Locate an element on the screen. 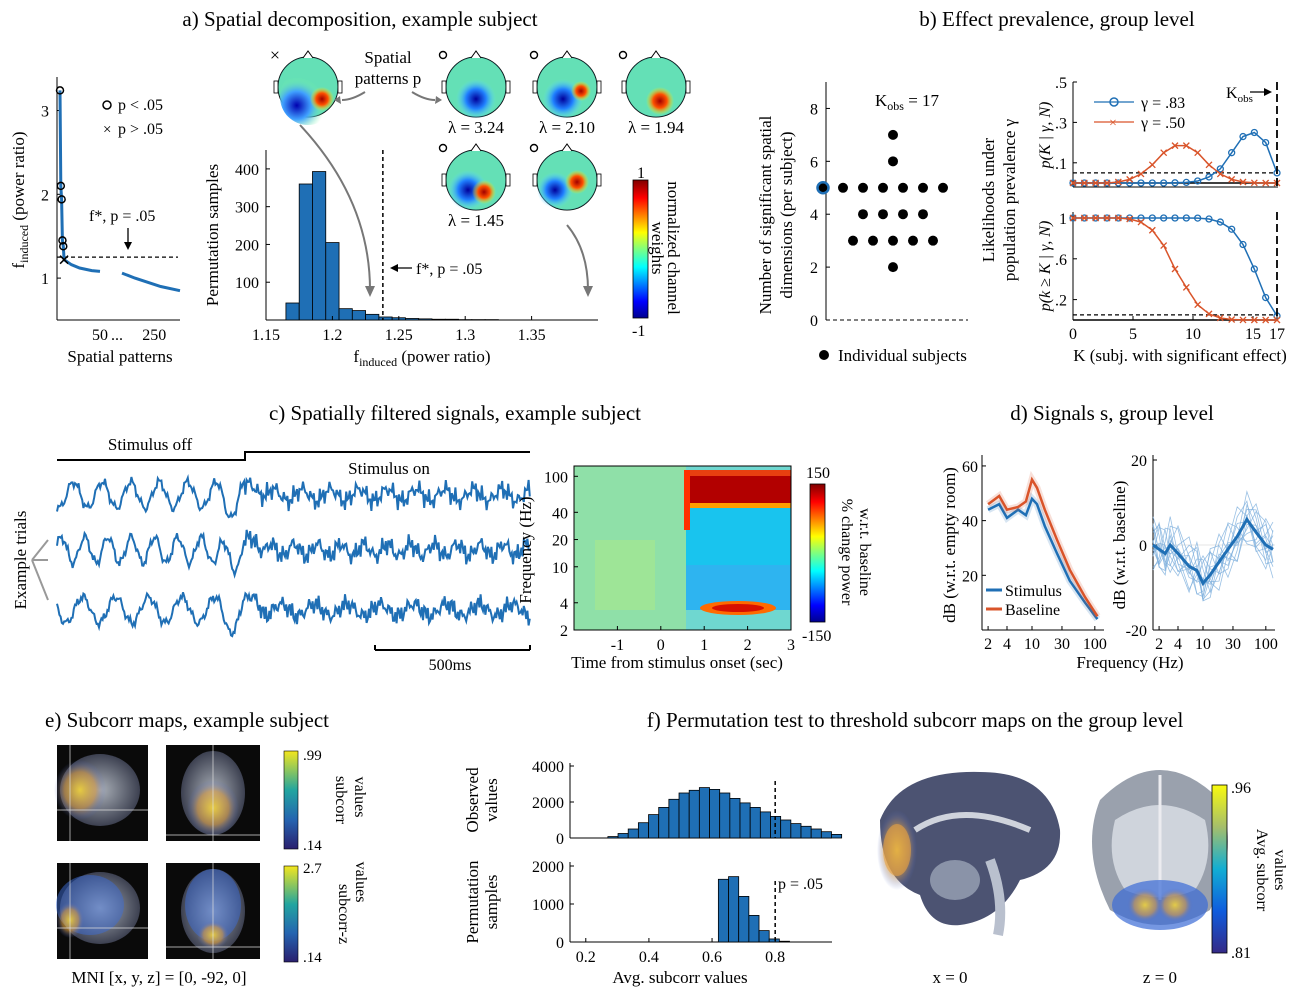 The height and width of the screenshot is (987, 1303). panel-b-title: b) Effect prevalence, group level is located at coordinates (1057, 19).